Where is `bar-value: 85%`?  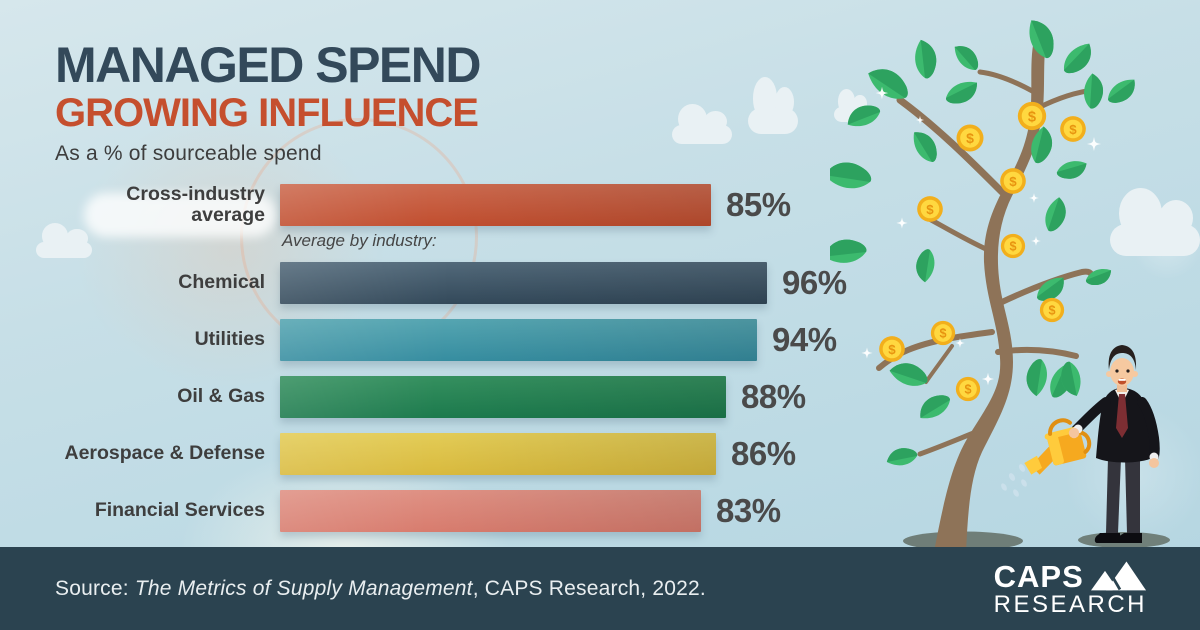
bar-value: 85% is located at coordinates (758, 204).